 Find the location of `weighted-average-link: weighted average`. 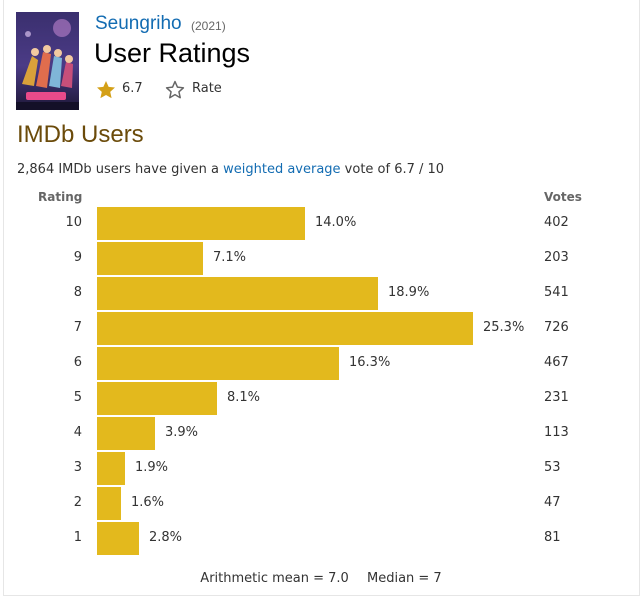

weighted-average-link: weighted average is located at coordinates (282, 169).